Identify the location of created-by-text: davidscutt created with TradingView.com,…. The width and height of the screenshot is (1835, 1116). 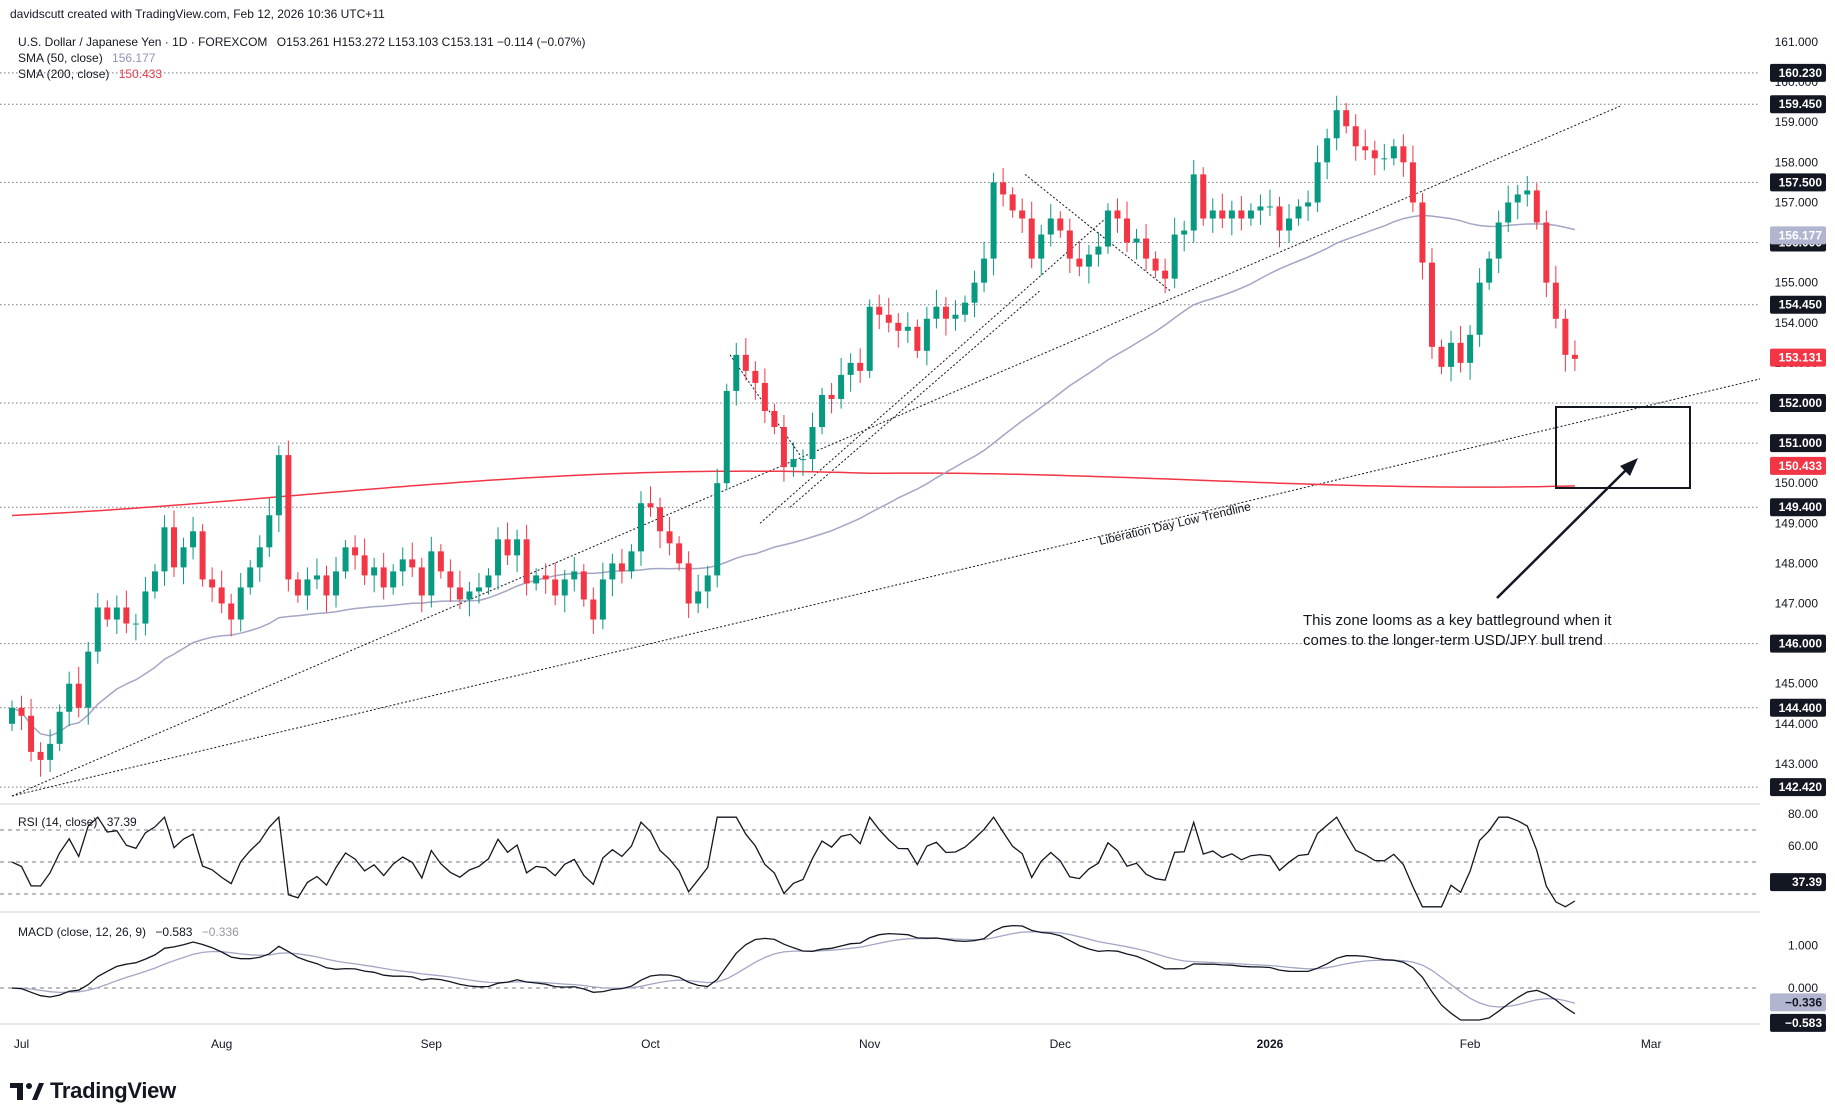
(197, 14).